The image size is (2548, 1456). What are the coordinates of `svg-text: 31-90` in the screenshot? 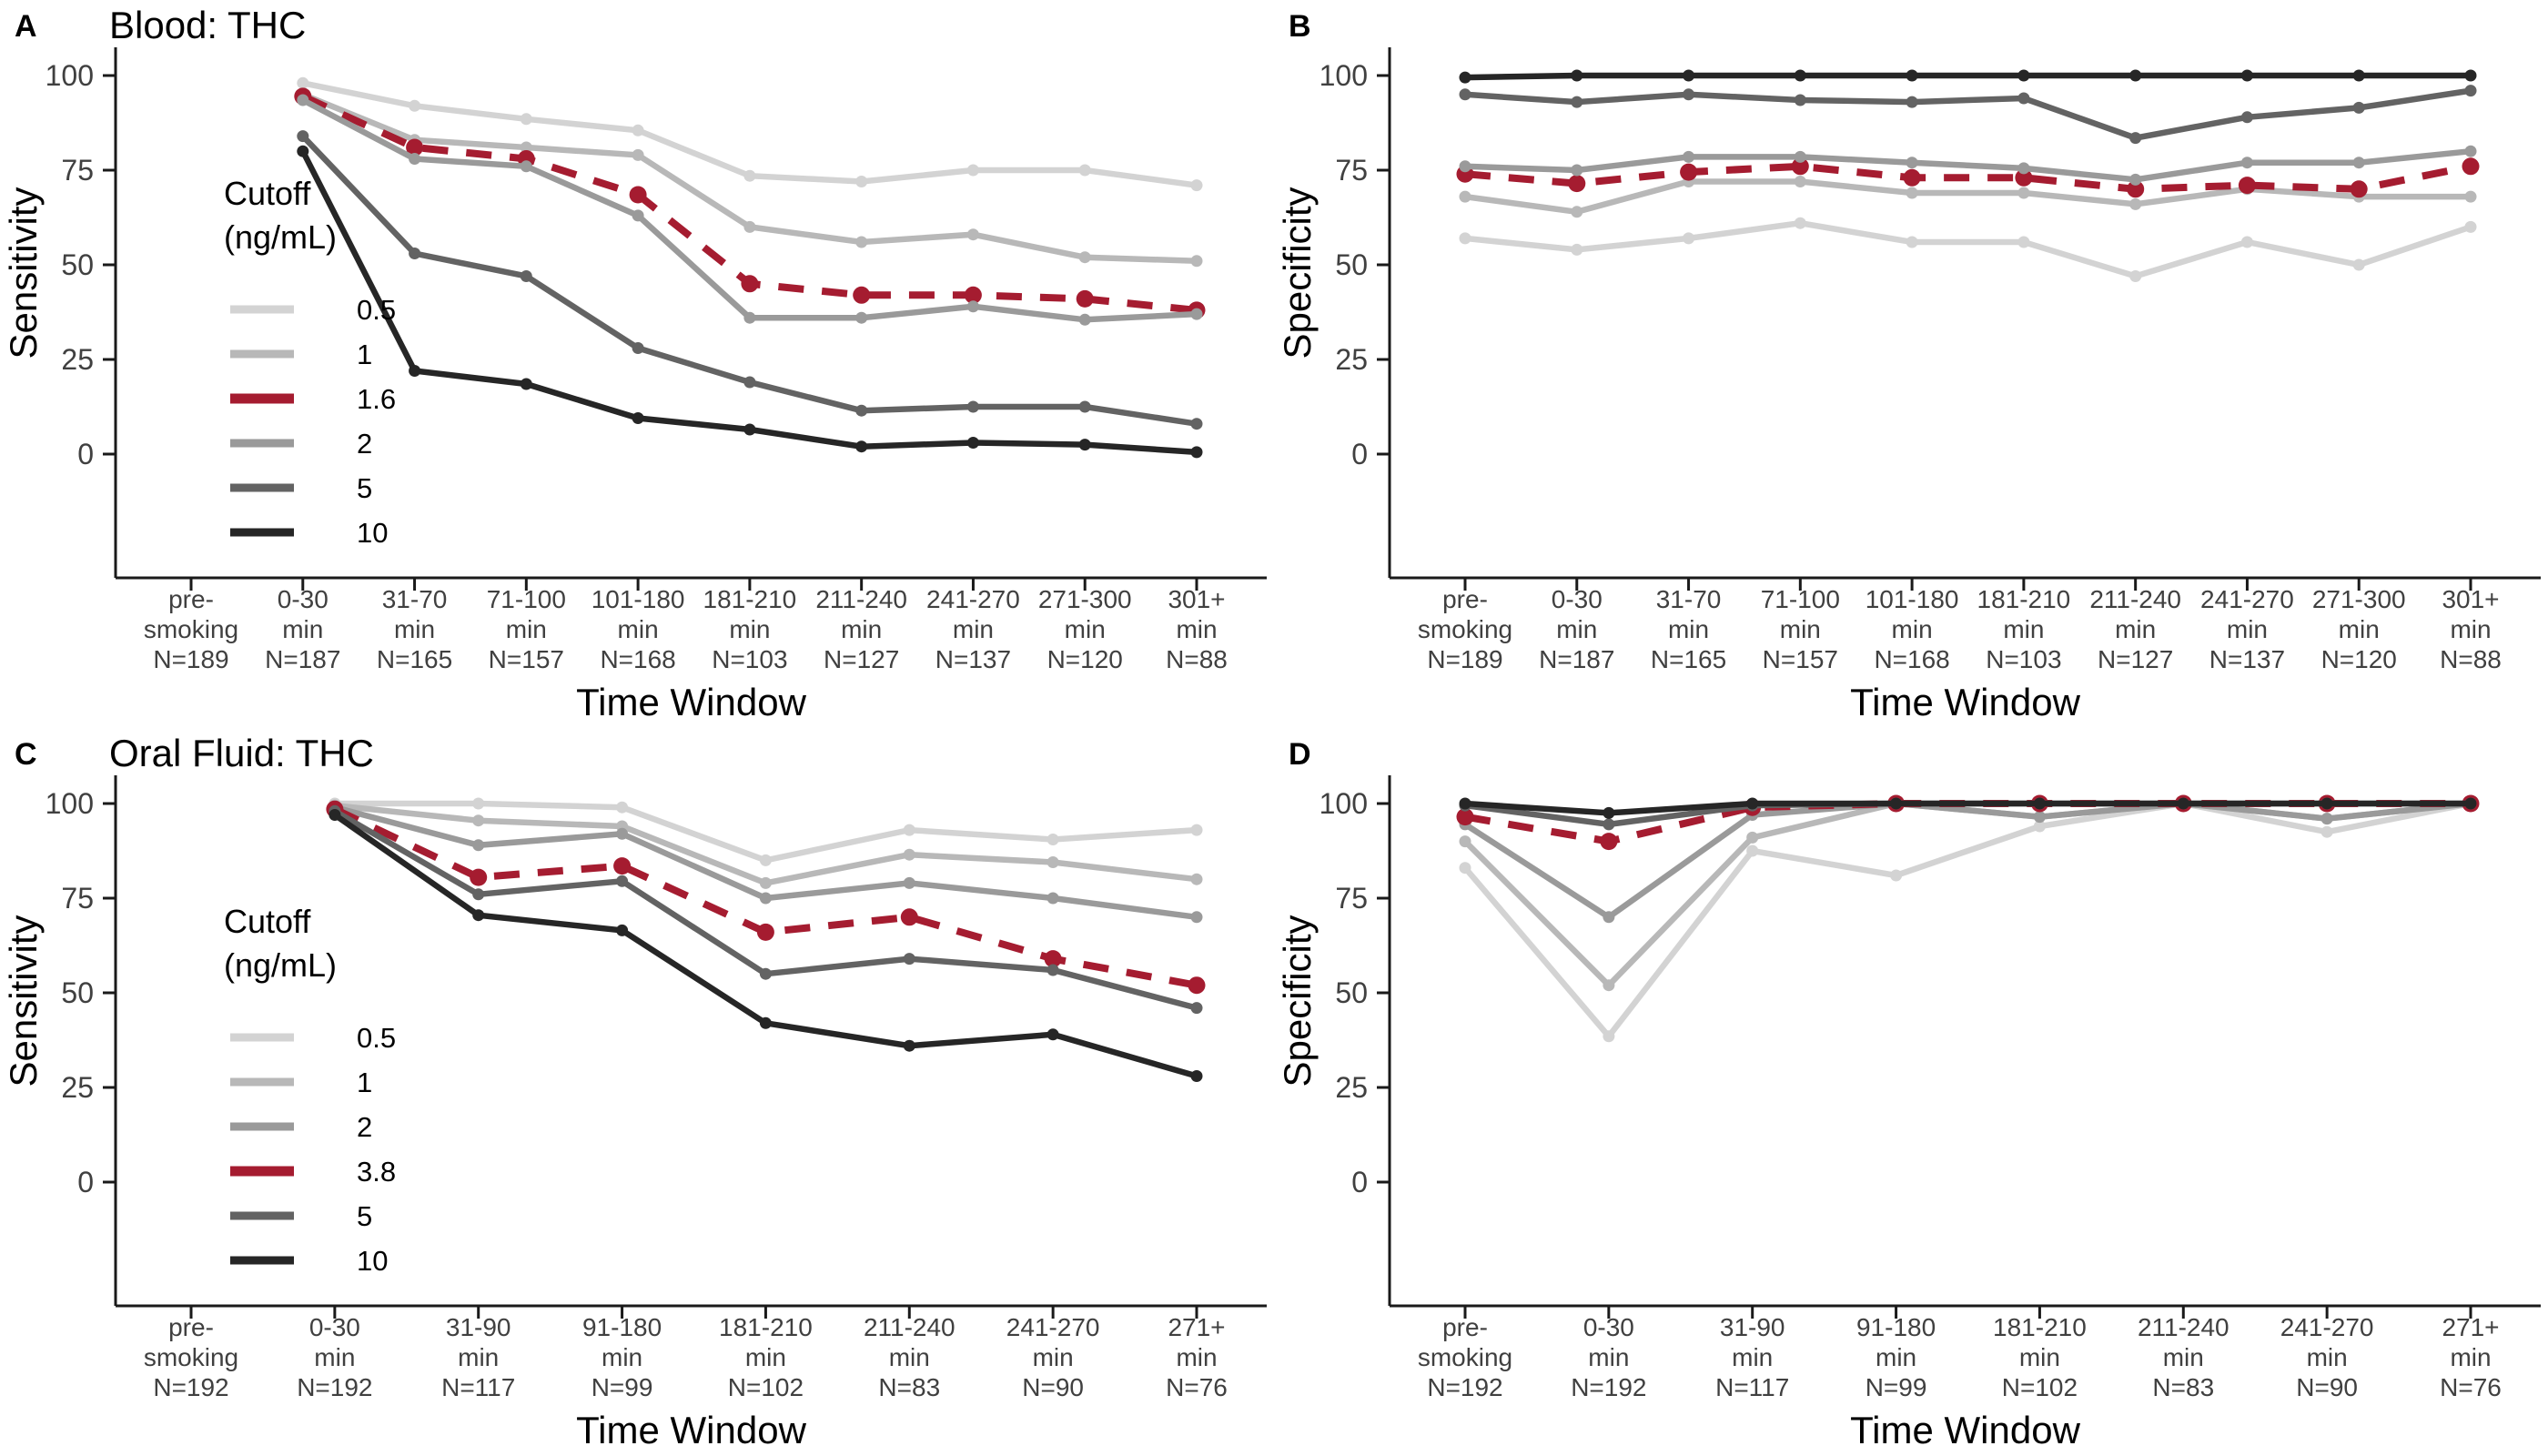 It's located at (479, 1327).